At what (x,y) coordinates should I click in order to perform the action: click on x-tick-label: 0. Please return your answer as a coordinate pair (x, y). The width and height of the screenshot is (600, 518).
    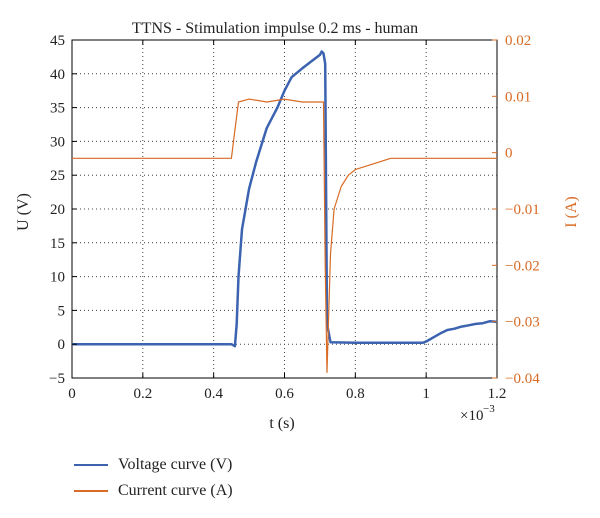
    Looking at the image, I should click on (72, 394).